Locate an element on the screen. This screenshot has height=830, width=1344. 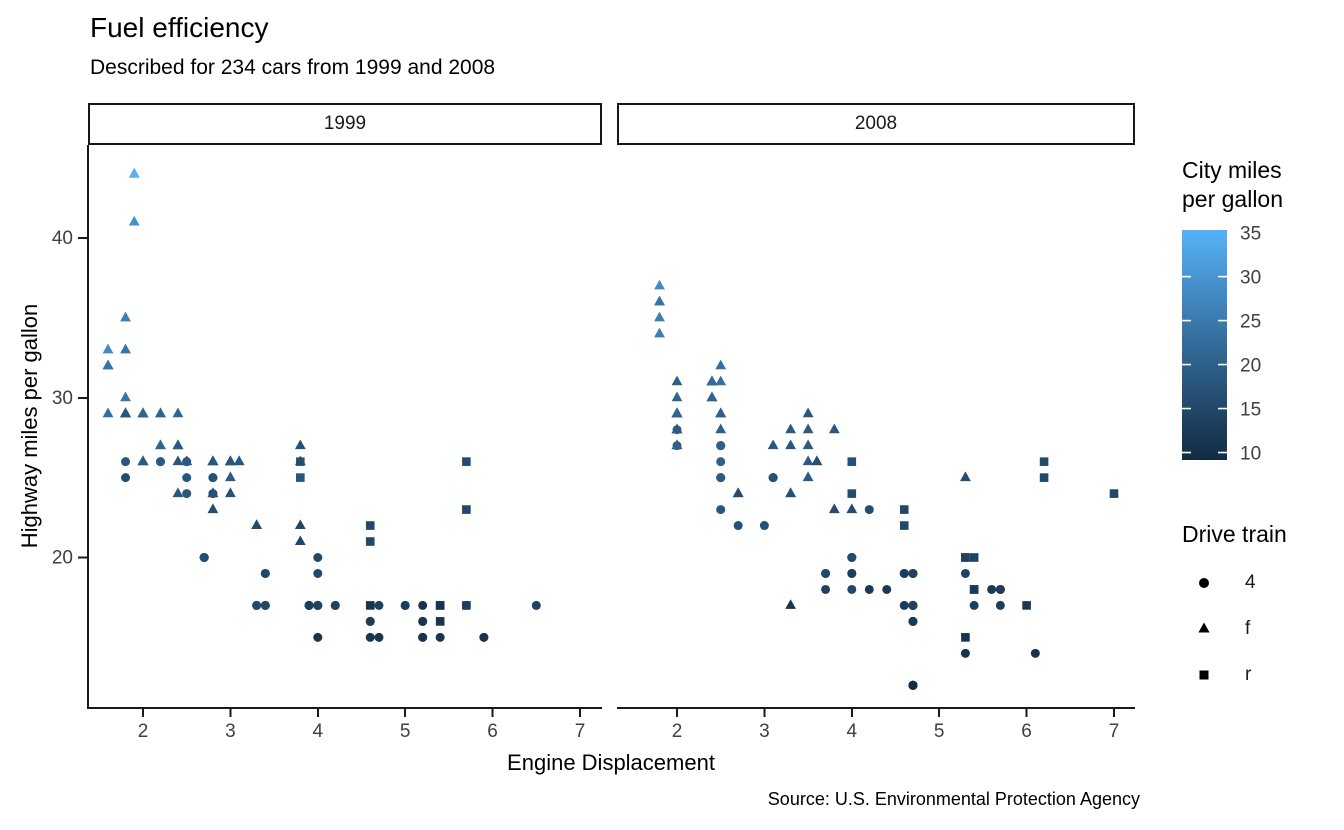
color-legend-tick-label: 10 is located at coordinates (1250, 454).